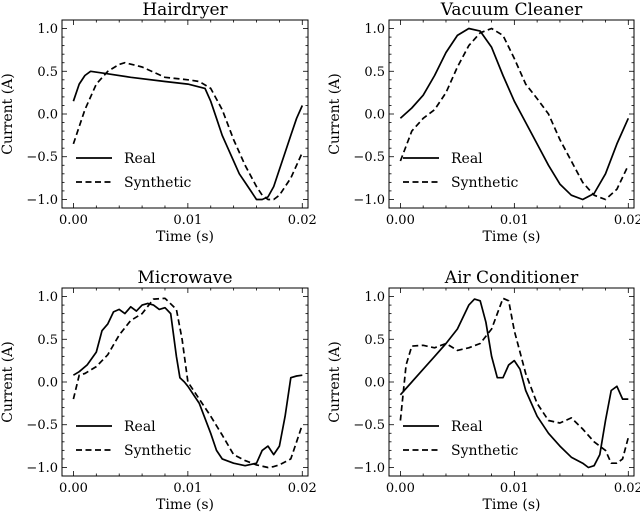  I want to click on chart-title: Vacuum Cleaner, so click(511, 10).